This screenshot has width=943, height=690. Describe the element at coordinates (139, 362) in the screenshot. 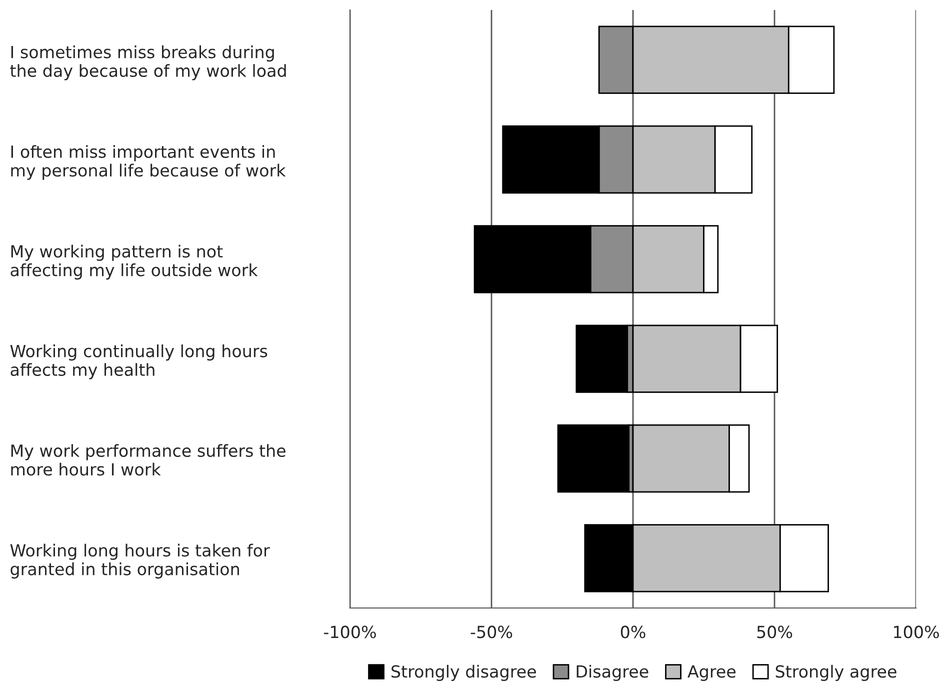

I see `y-tick-label: Working continually long hours affects my health` at that location.